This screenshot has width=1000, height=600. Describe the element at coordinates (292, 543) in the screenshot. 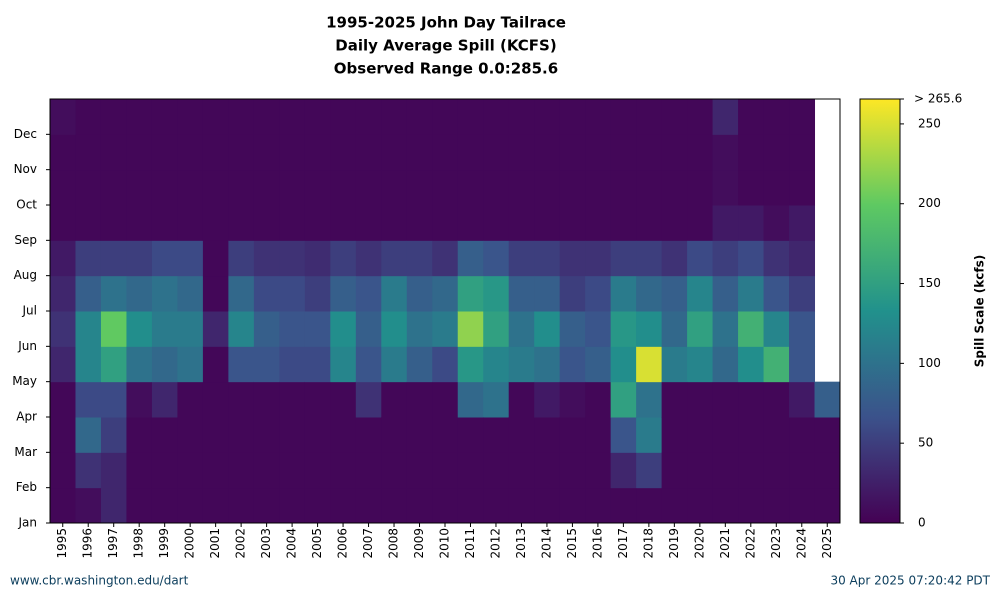

I see `x-tick-label: 2004` at that location.